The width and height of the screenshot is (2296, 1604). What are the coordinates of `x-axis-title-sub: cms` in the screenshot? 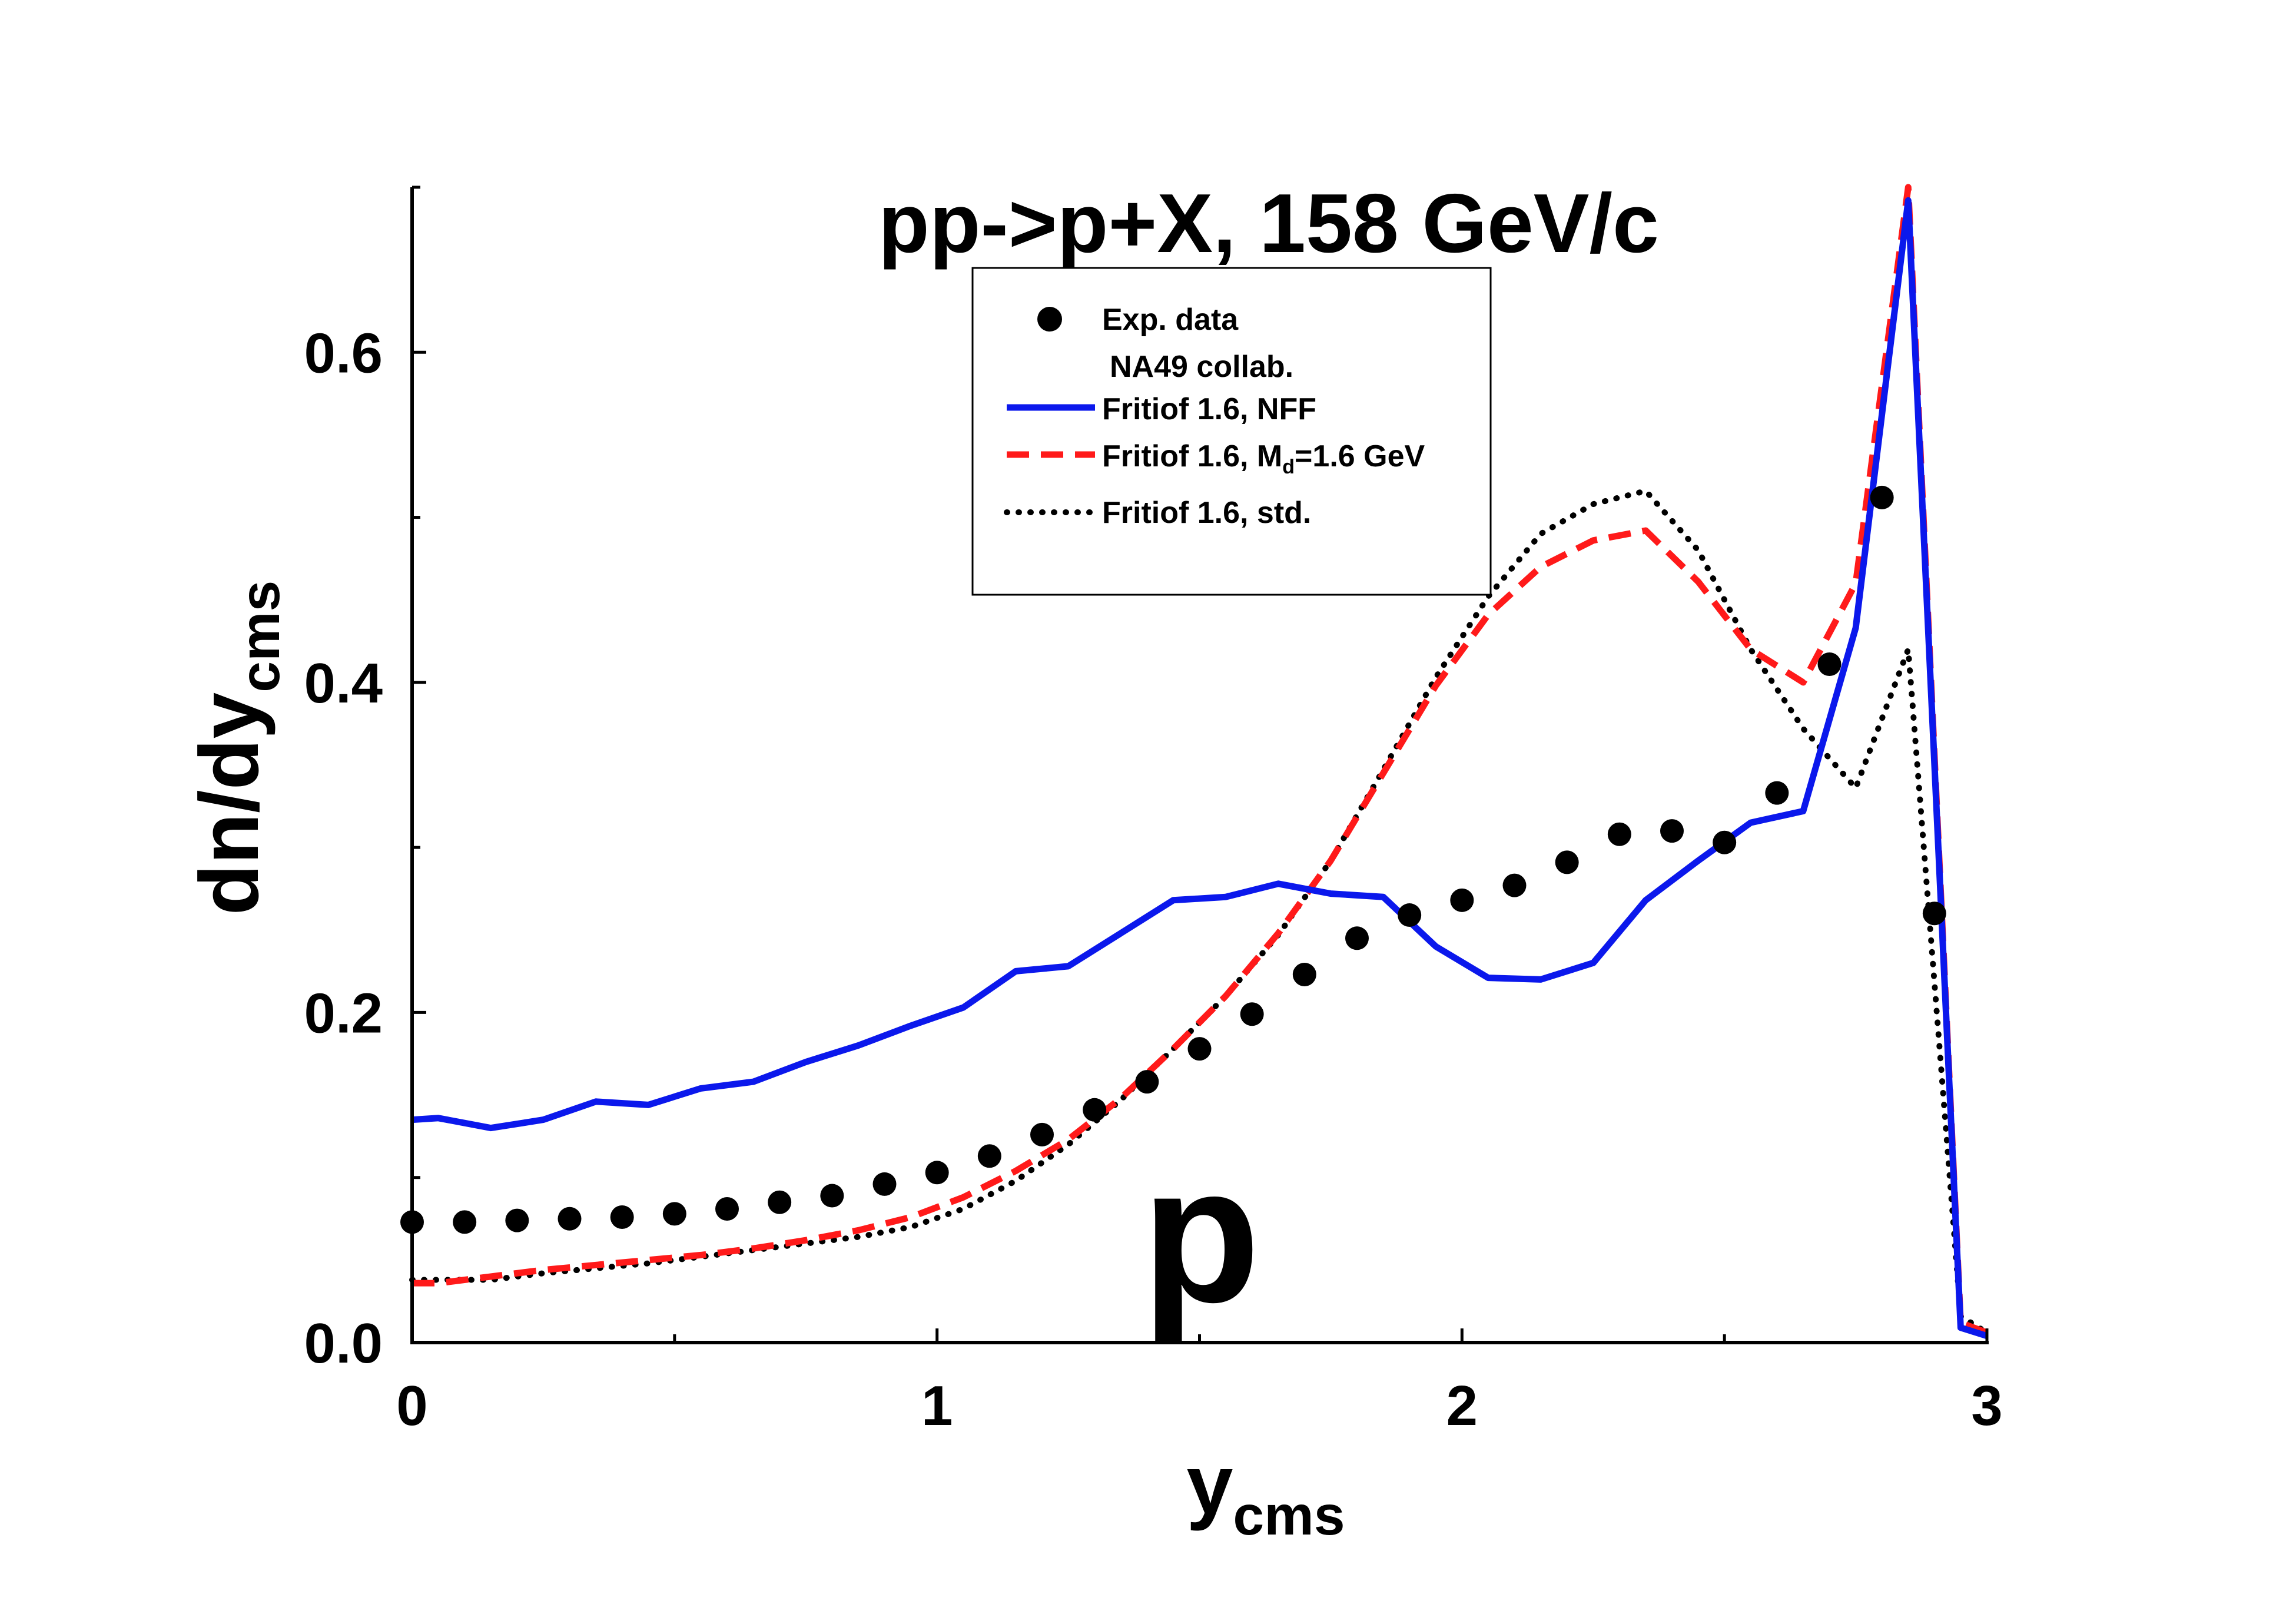 It's located at (1289, 1515).